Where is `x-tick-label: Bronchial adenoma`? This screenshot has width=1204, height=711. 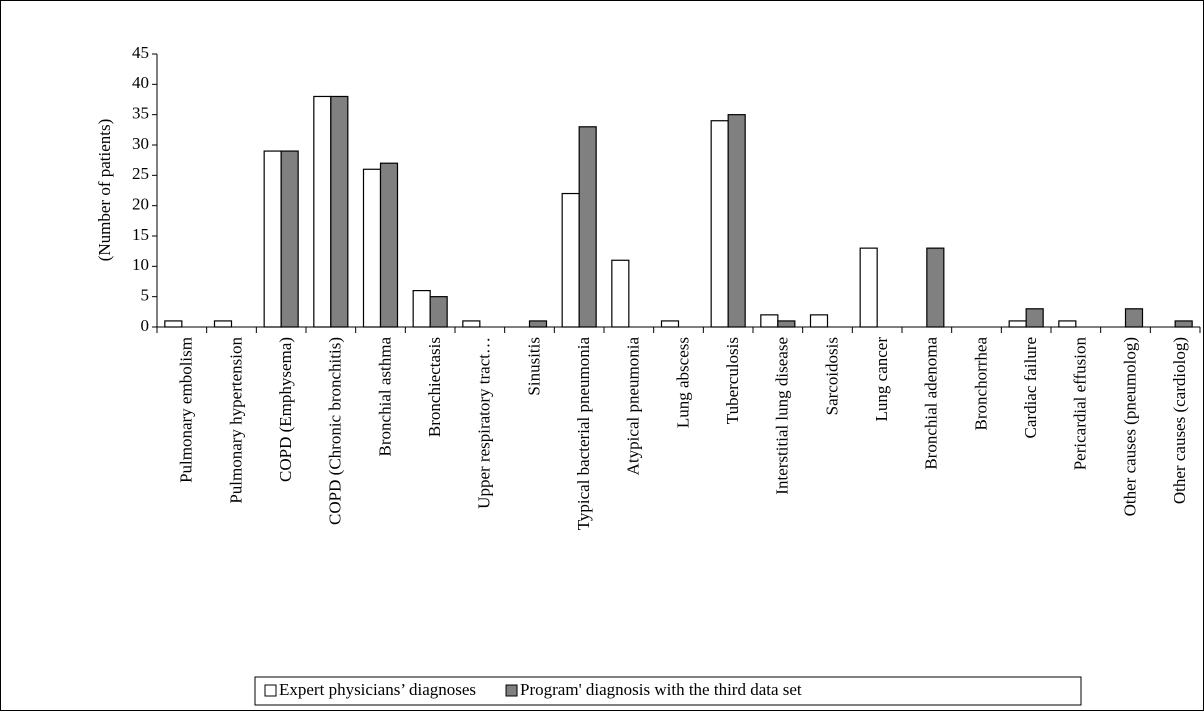
x-tick-label: Bronchial adenoma is located at coordinates (931, 403).